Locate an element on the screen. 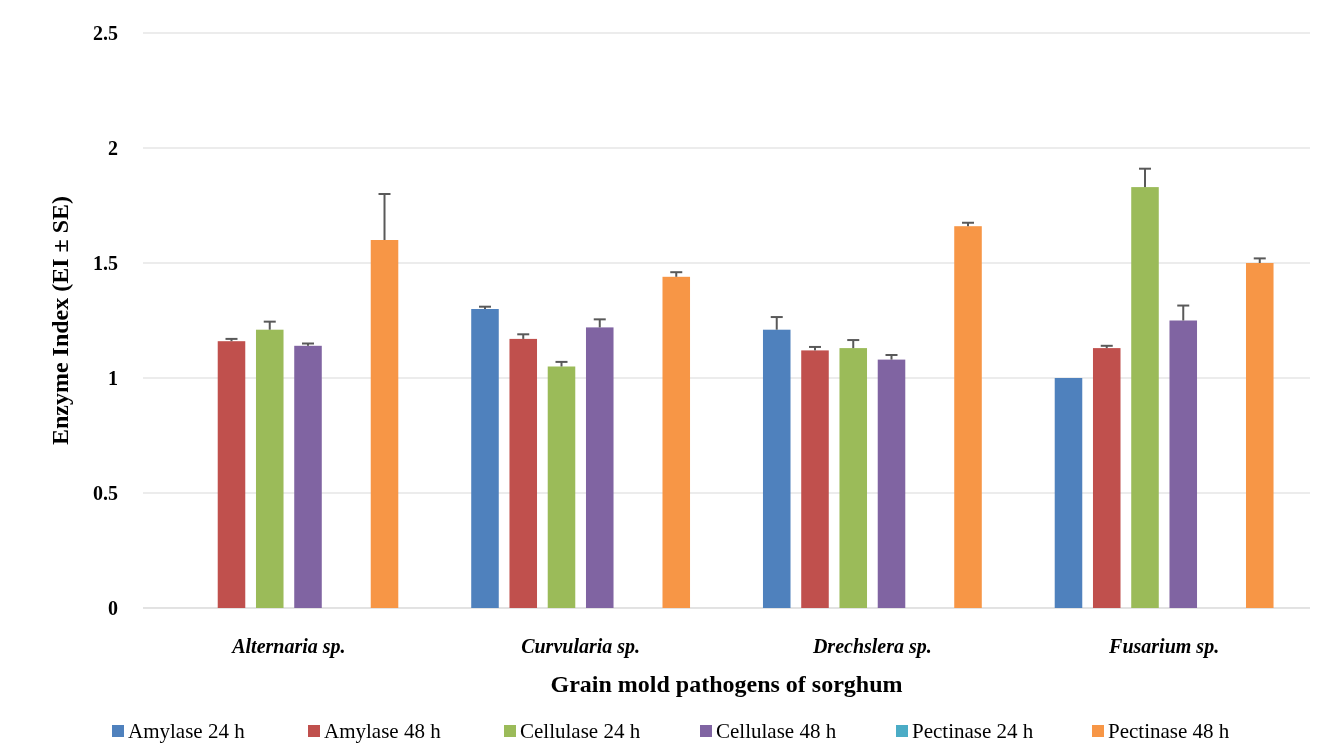  legend-label: Cellulase 24 h is located at coordinates (580, 731).